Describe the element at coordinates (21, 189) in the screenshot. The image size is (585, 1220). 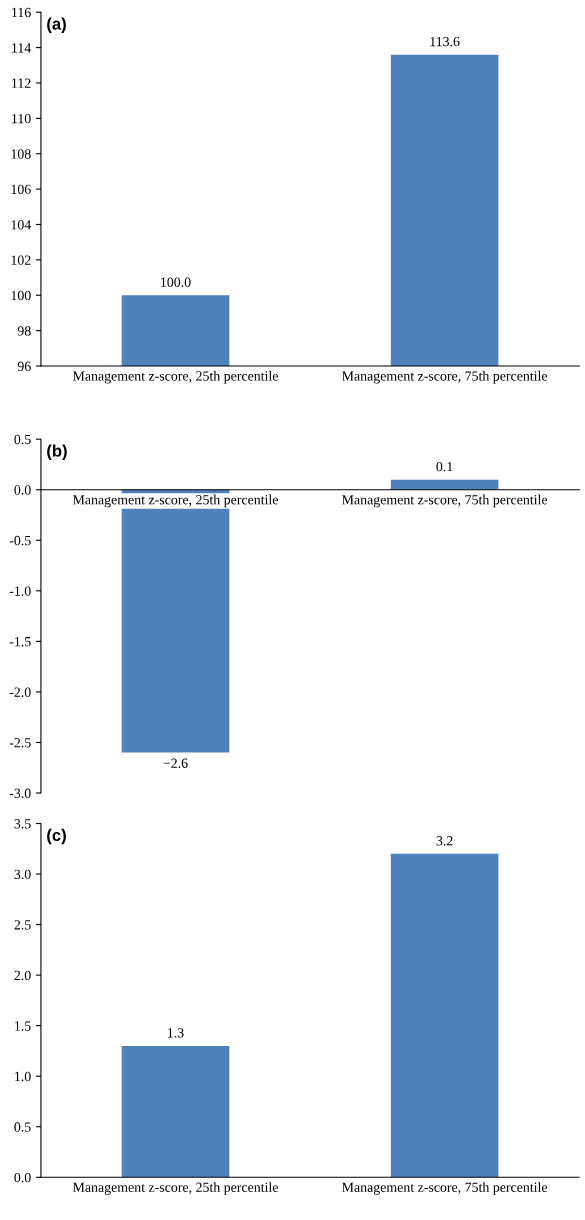
I see `y-tick-label: 106` at that location.